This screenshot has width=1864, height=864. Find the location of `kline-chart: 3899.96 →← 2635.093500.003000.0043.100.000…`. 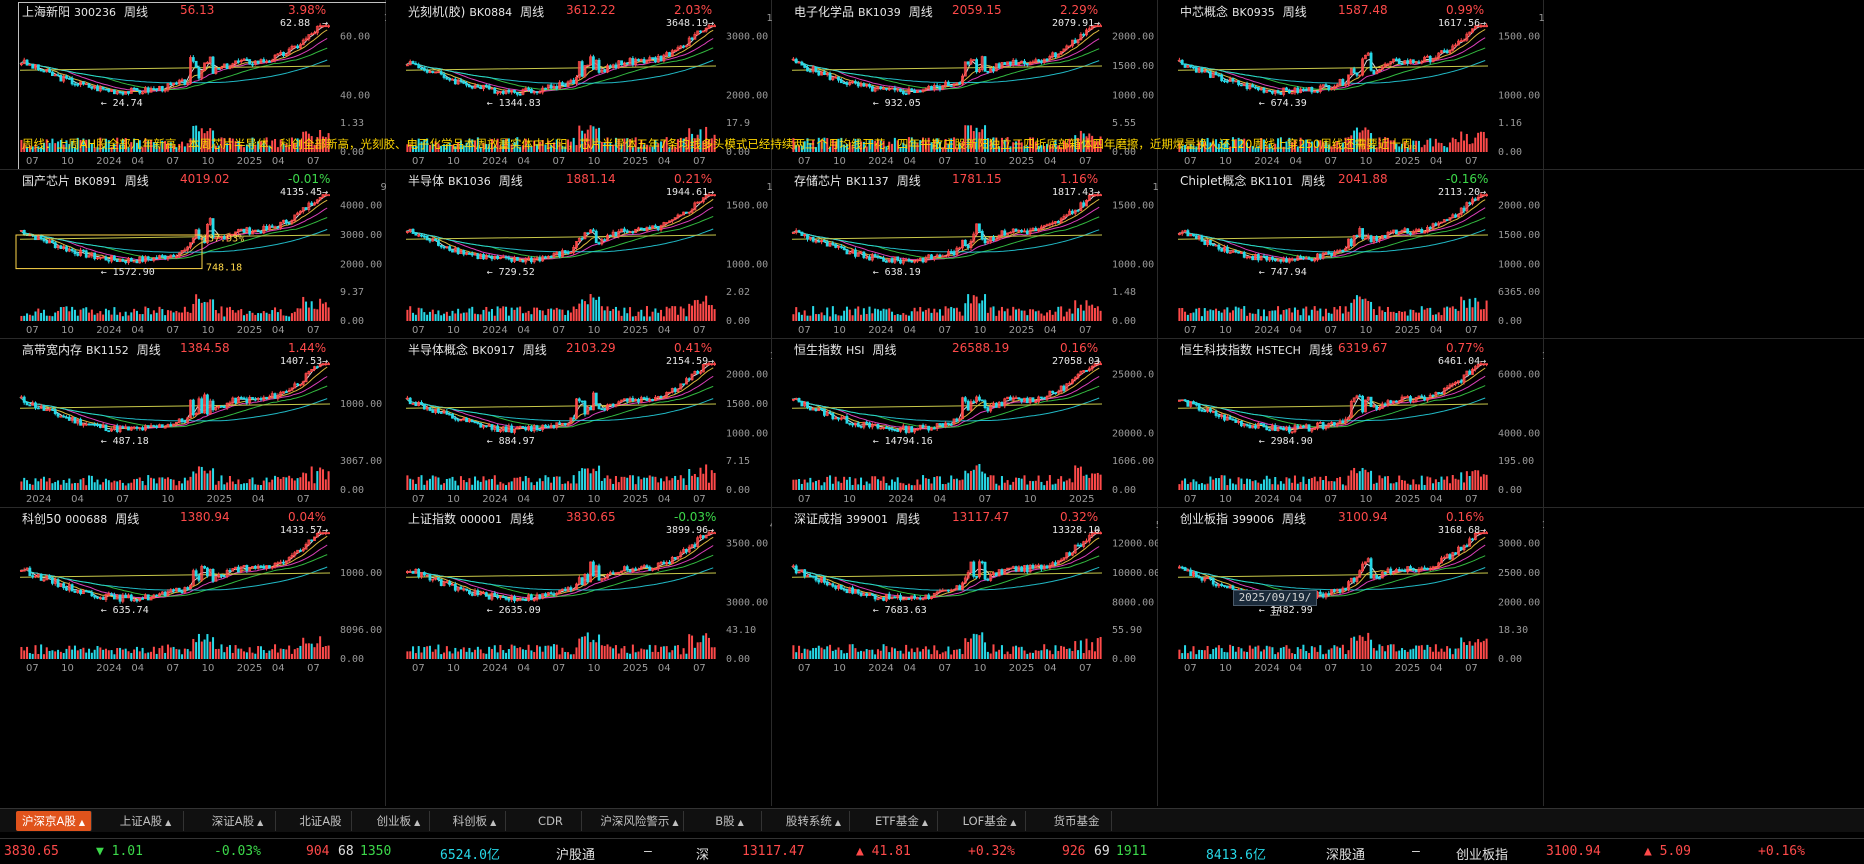

kline-chart: 3899.96 →← 2635.093500.003000.0043.100.000… is located at coordinates (579, 591).